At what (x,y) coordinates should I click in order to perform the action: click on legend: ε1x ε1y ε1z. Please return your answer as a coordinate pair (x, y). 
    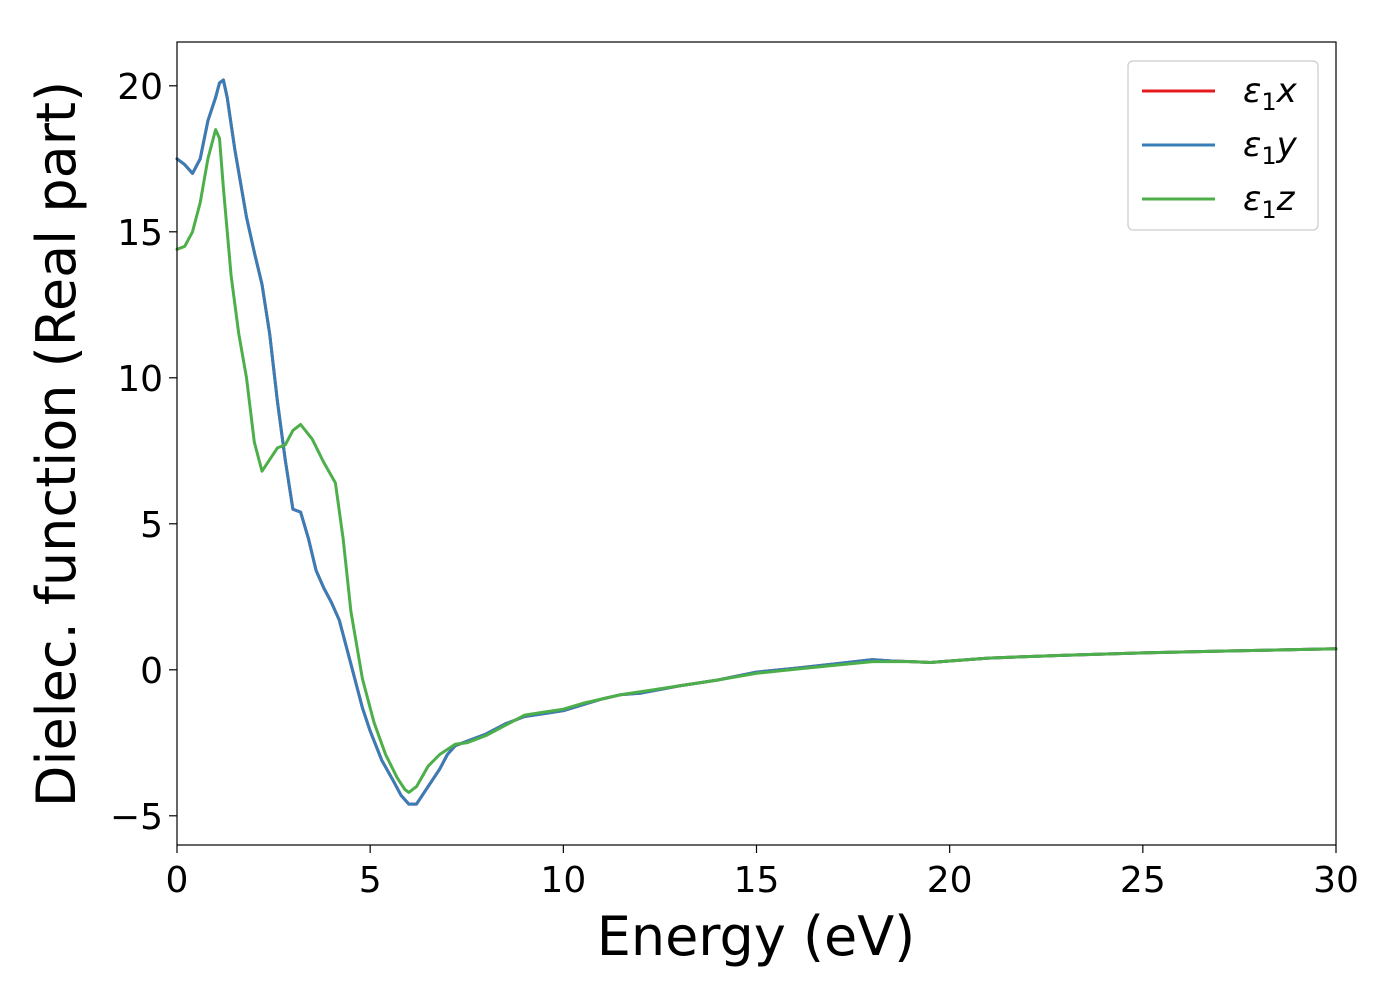
    Looking at the image, I should click on (1223, 145).